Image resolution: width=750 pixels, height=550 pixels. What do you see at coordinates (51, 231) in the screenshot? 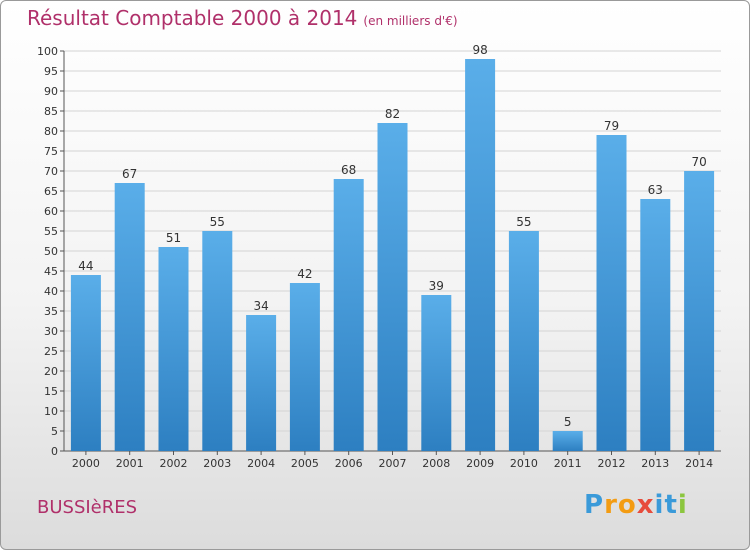
I see `y-tick-label: 55` at bounding box center [51, 231].